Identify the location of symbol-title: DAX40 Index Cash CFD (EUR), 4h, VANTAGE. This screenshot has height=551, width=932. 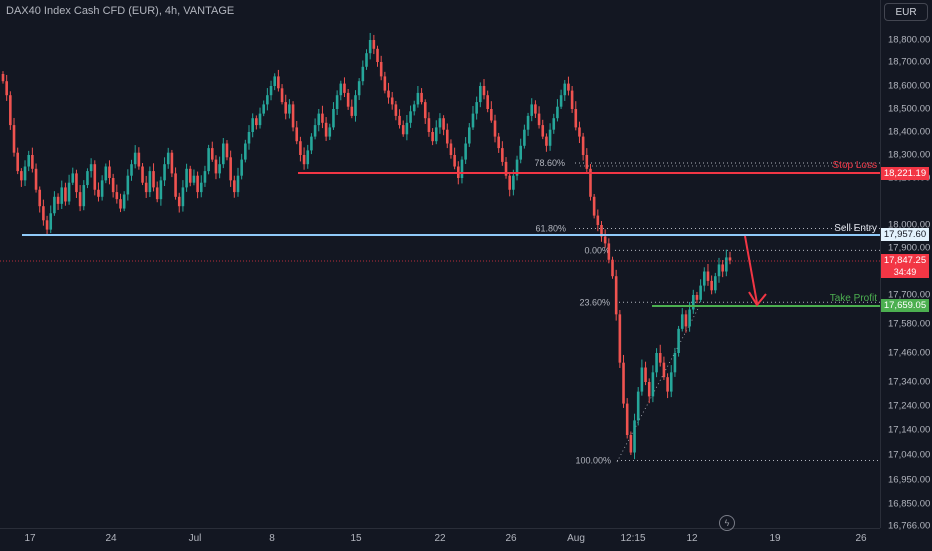
(120, 11).